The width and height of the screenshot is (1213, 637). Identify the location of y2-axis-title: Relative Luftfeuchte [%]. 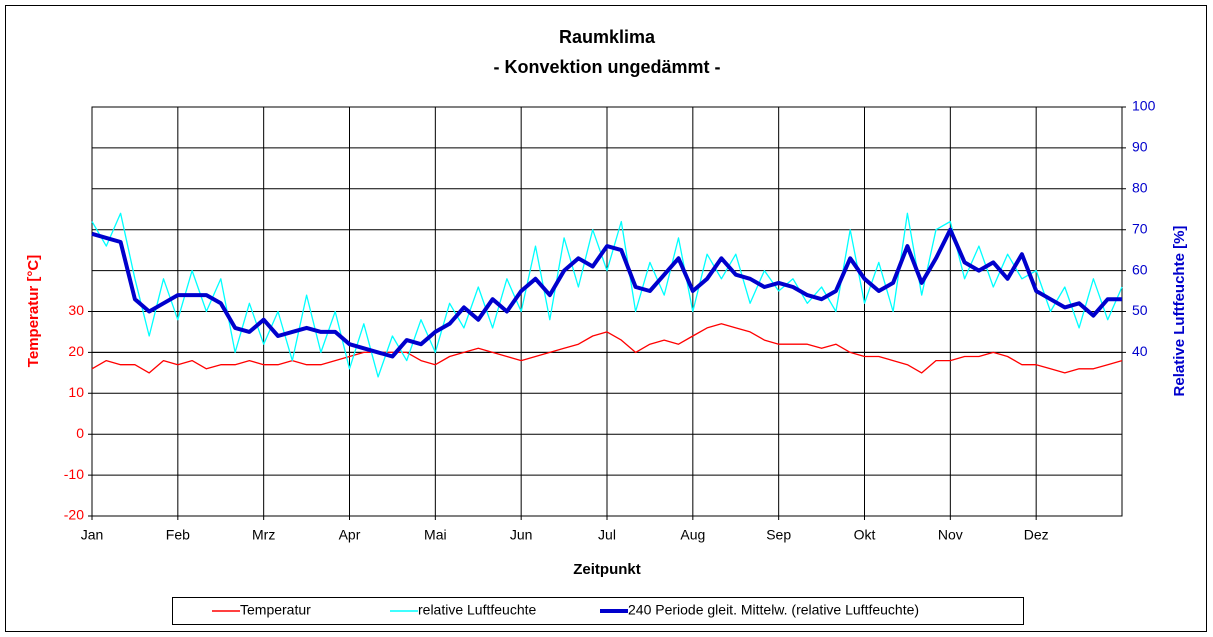
(1179, 311).